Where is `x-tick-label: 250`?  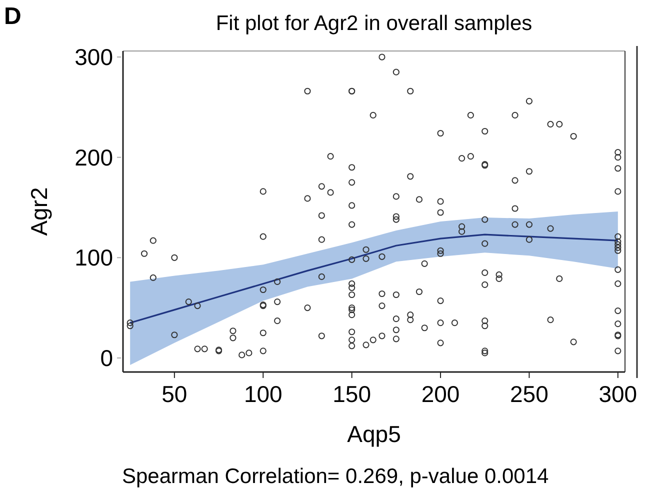 x-tick-label: 250 is located at coordinates (529, 394).